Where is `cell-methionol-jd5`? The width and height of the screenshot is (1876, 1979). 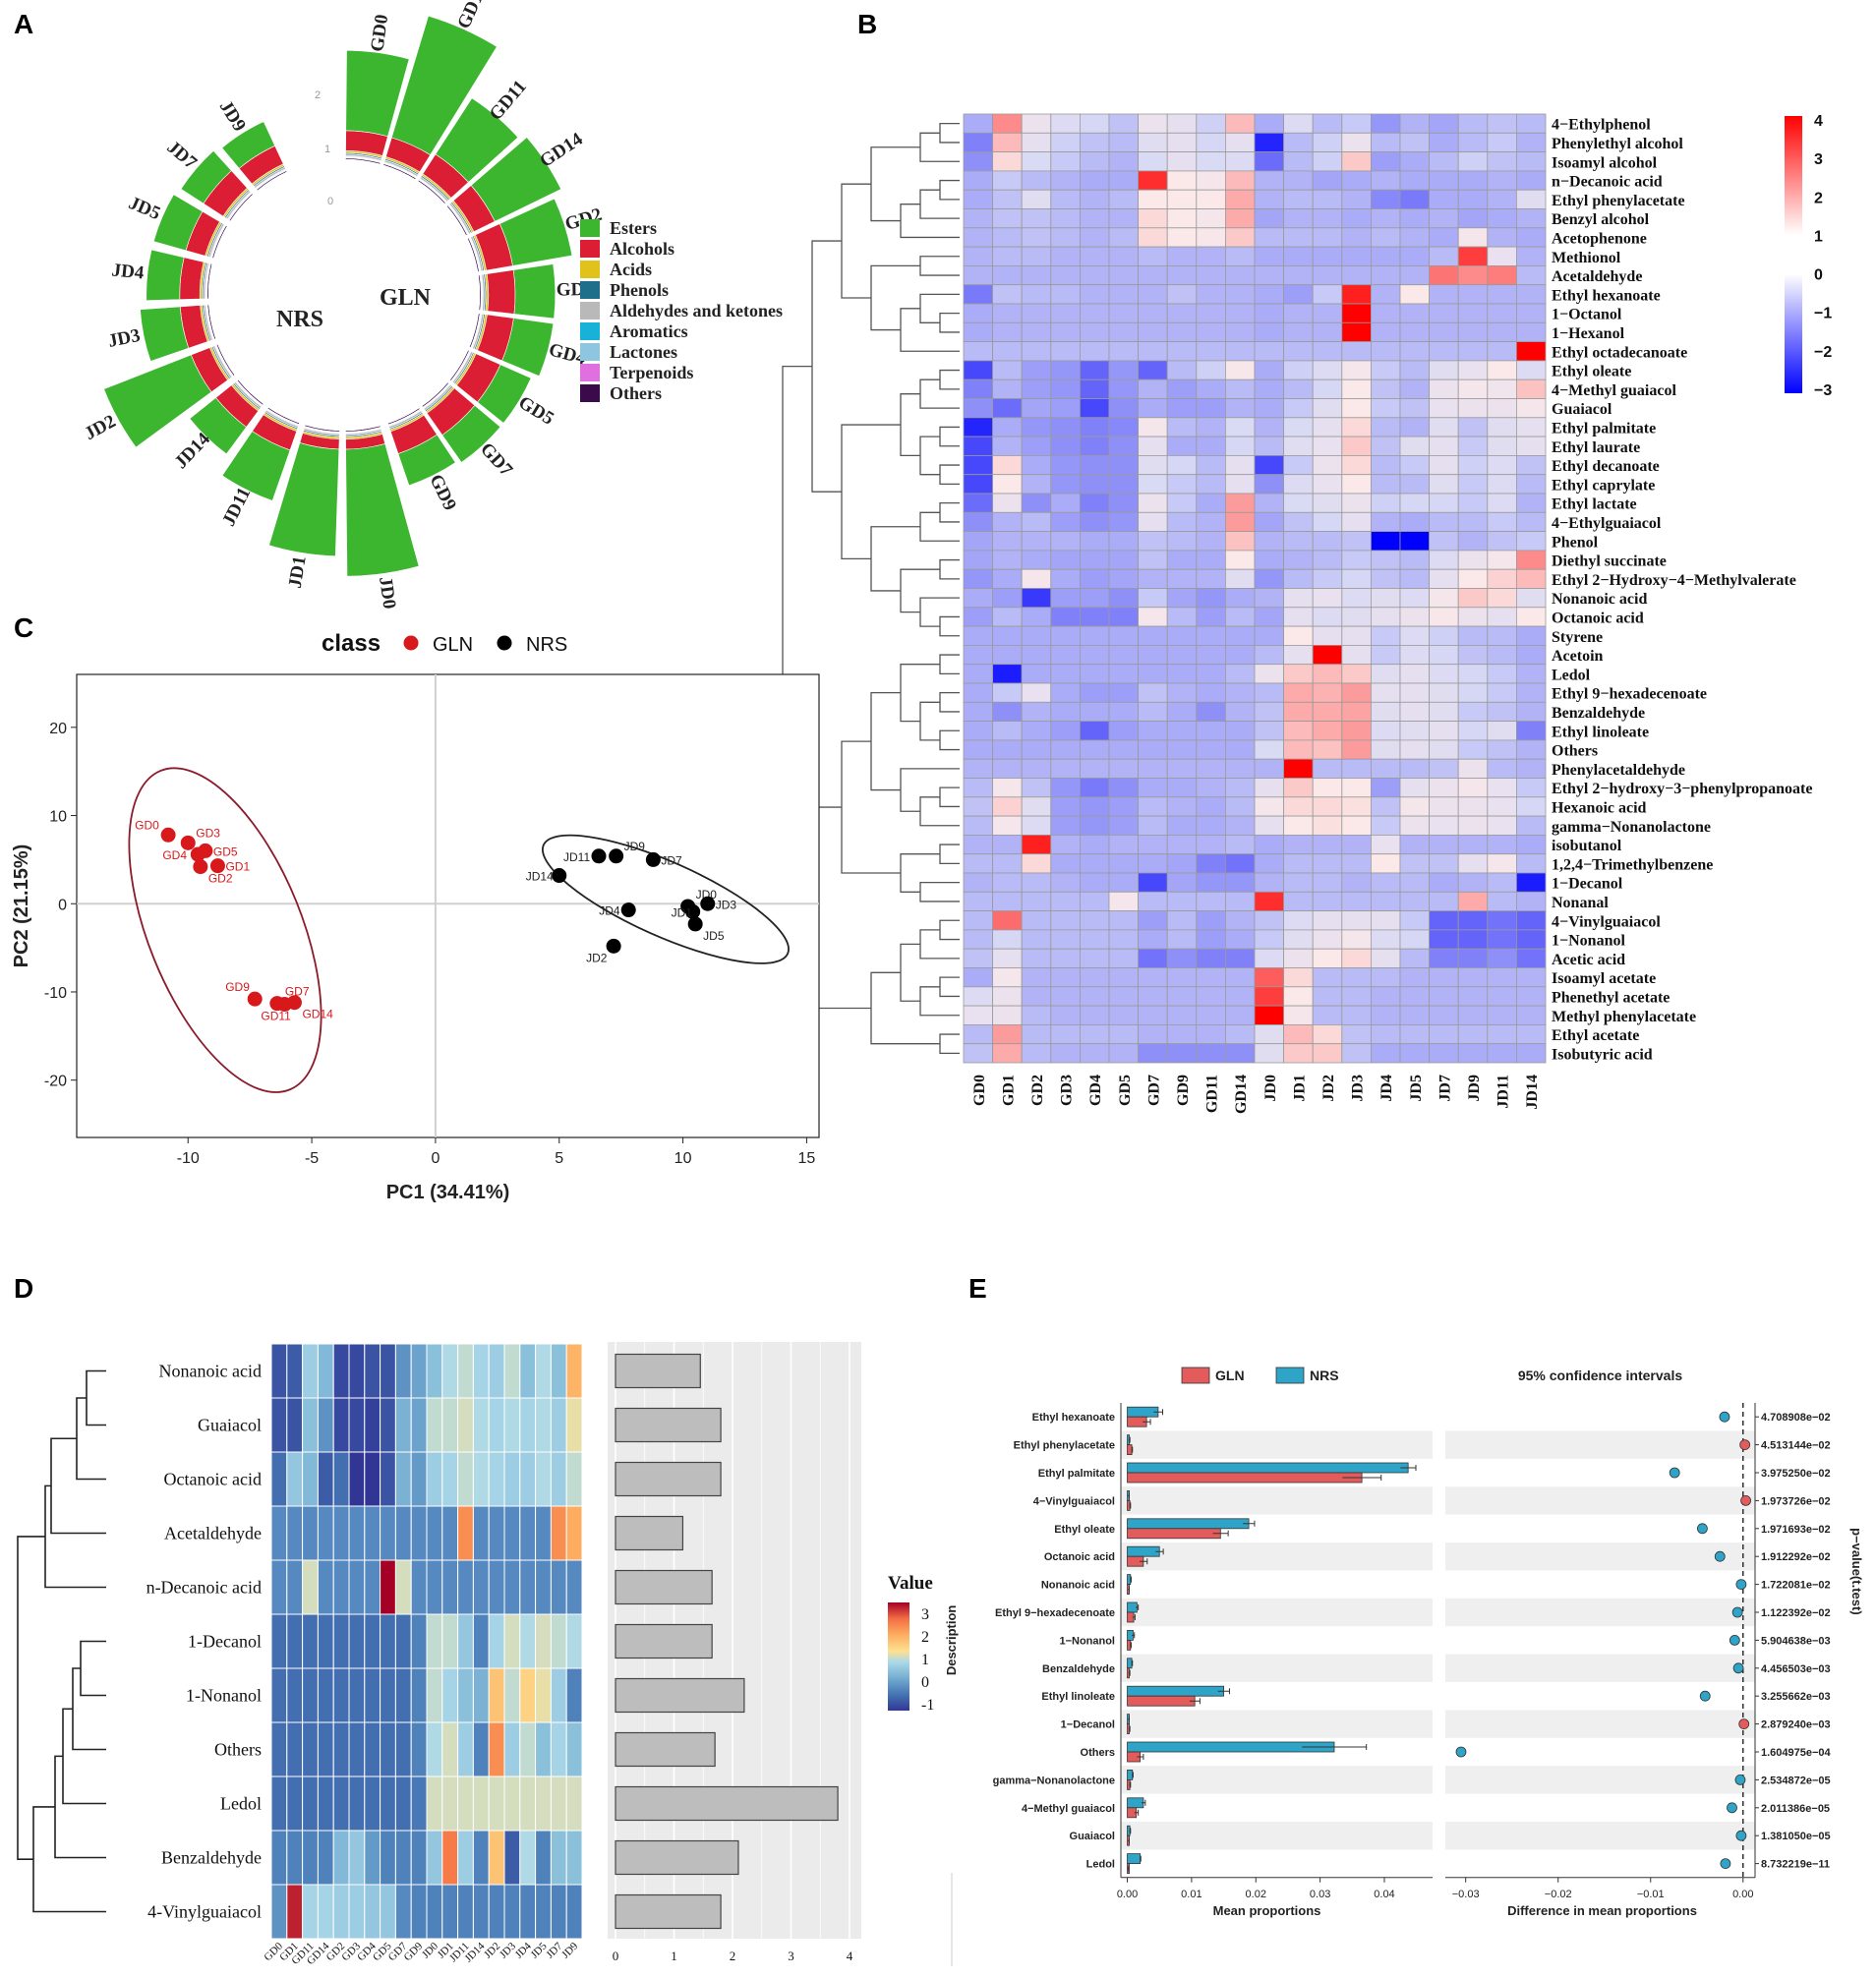
cell-methionol-jd5 is located at coordinates (1415, 256).